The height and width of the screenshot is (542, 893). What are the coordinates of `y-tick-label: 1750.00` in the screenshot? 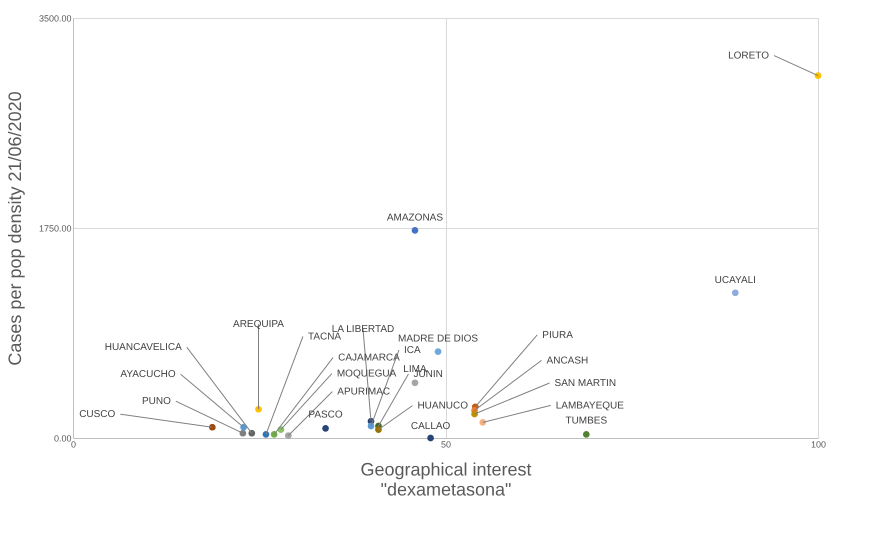 It's located at (55, 229).